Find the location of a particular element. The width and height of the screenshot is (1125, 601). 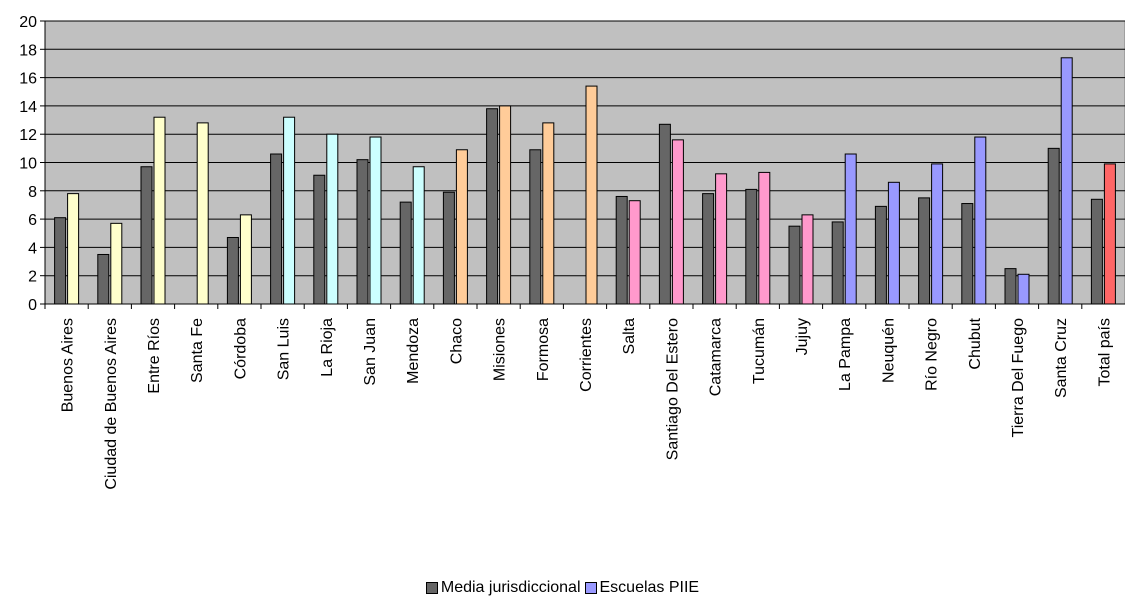

y-tick-label: 16 is located at coordinates (28, 79).